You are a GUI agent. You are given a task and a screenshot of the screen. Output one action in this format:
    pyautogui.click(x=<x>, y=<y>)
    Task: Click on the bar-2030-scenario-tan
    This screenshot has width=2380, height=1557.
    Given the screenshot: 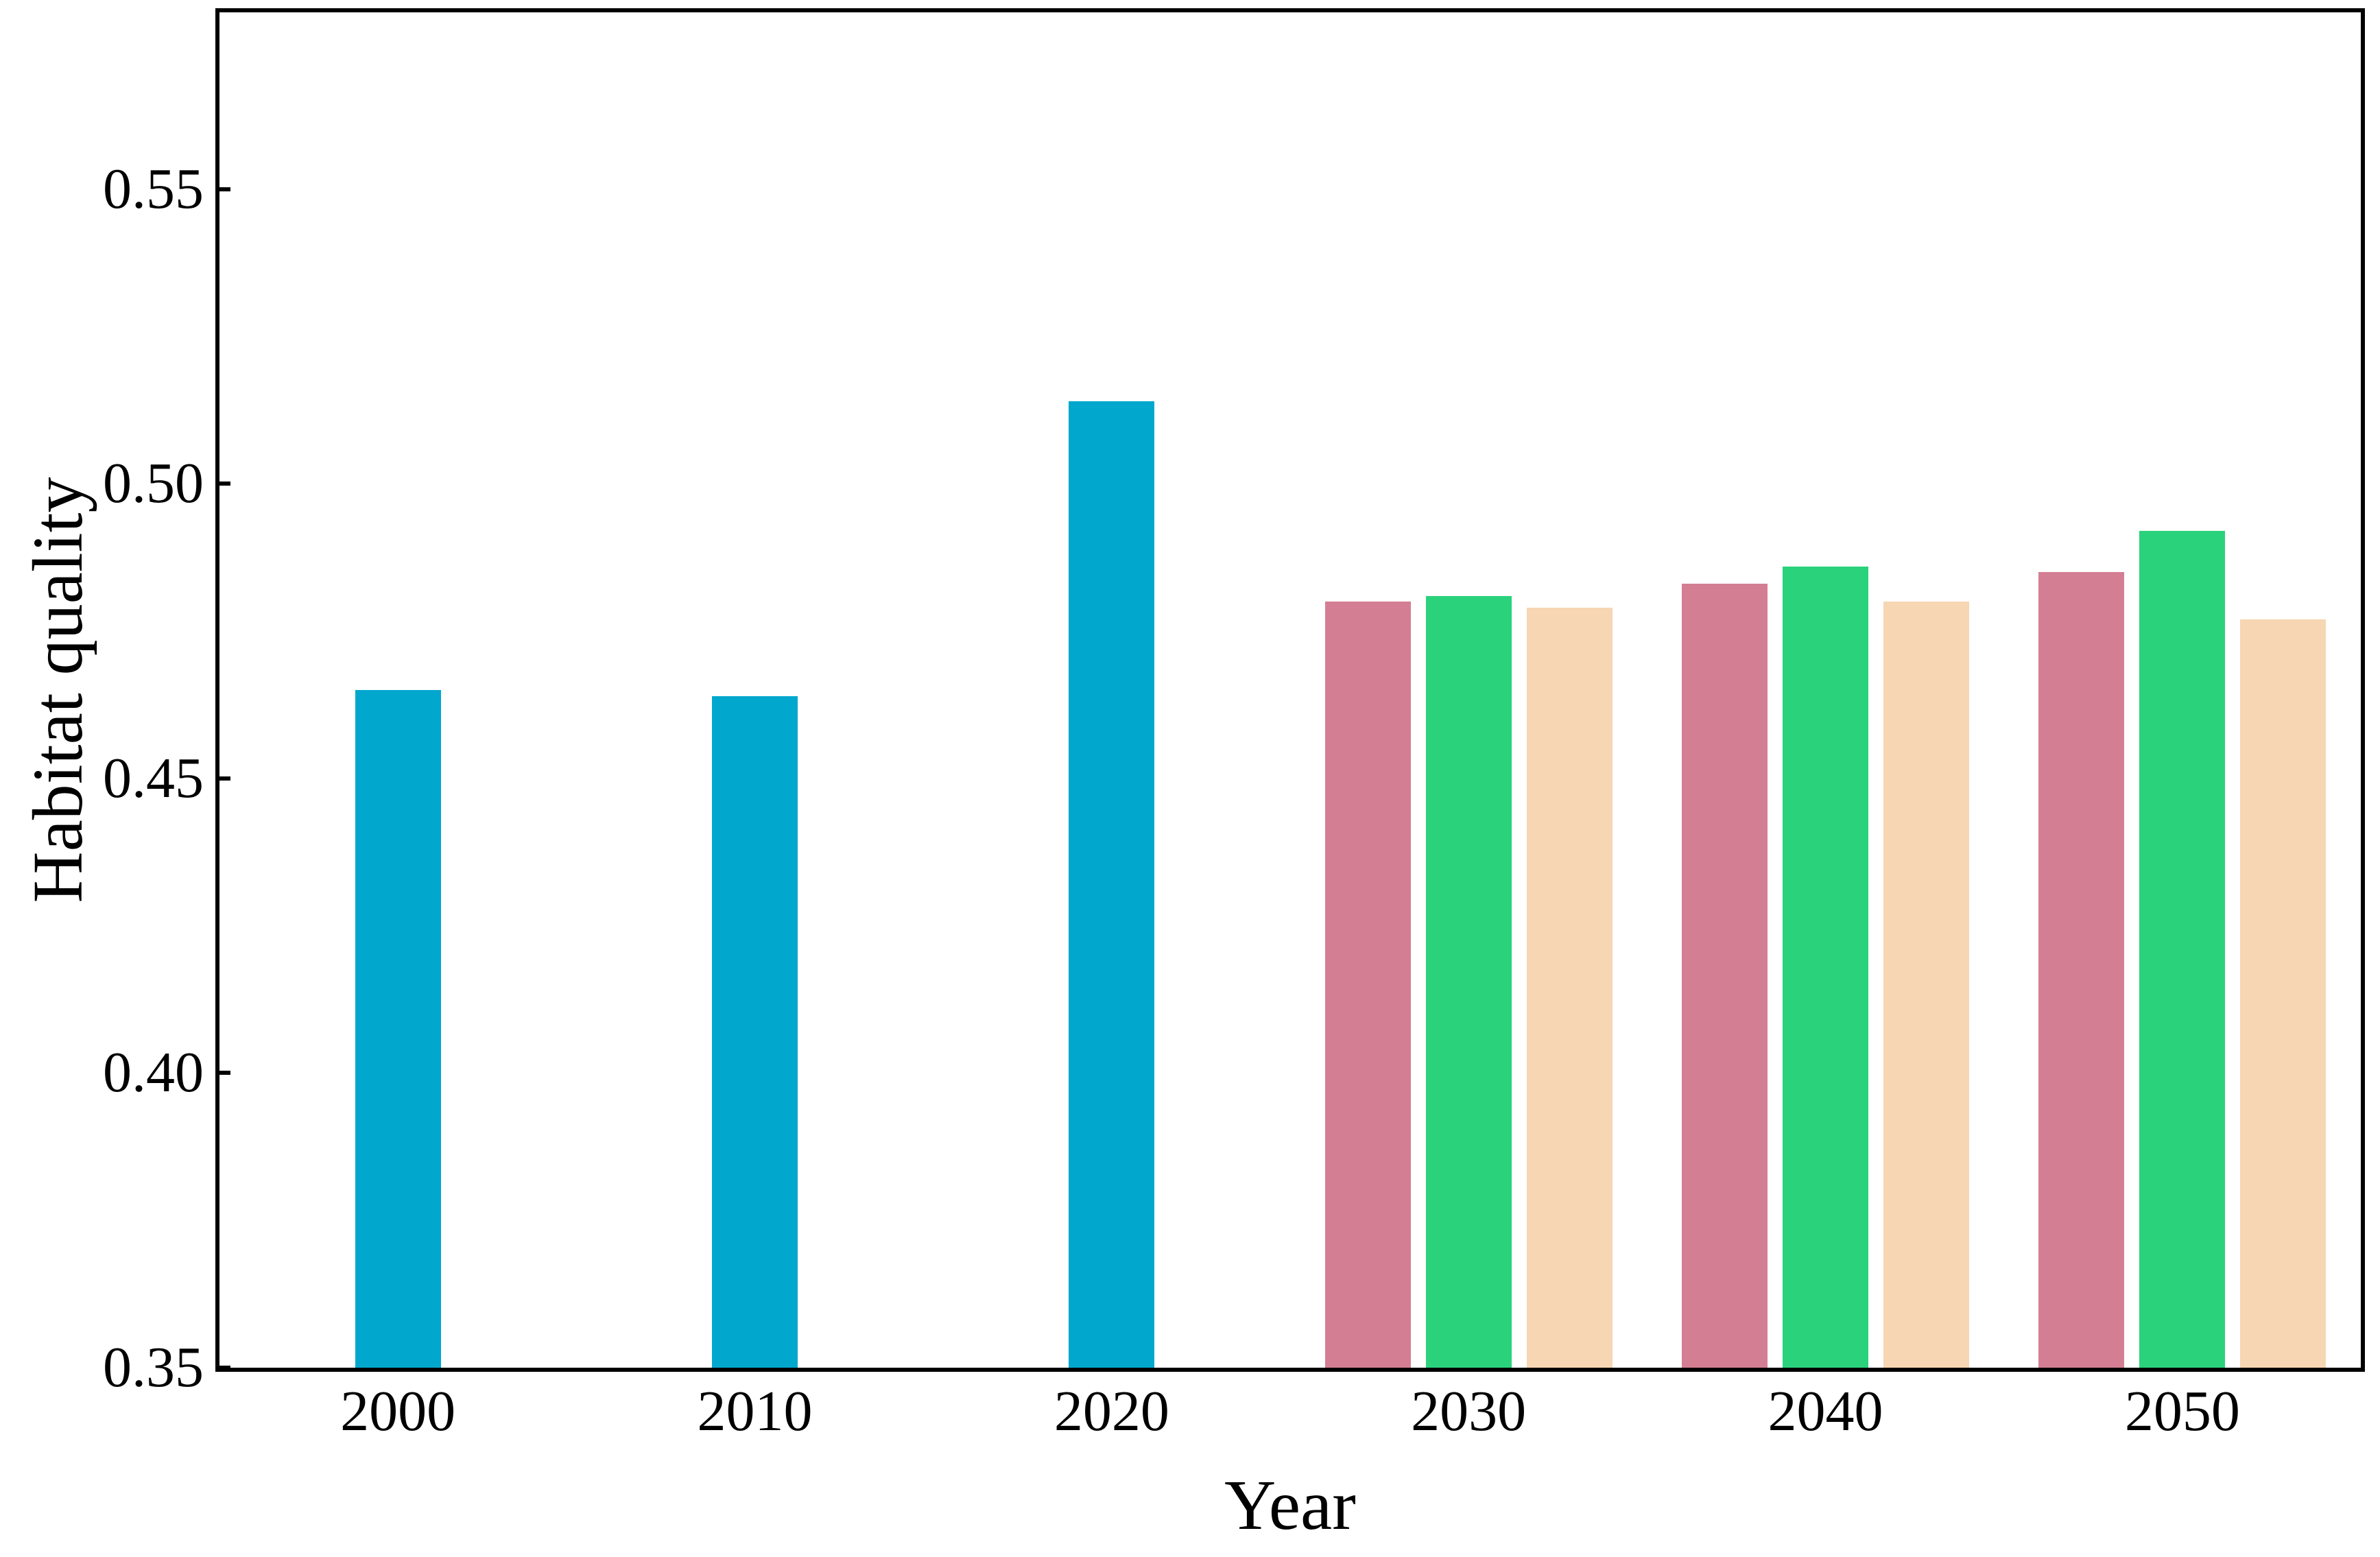 What is the action you would take?
    pyautogui.click(x=1569, y=987)
    